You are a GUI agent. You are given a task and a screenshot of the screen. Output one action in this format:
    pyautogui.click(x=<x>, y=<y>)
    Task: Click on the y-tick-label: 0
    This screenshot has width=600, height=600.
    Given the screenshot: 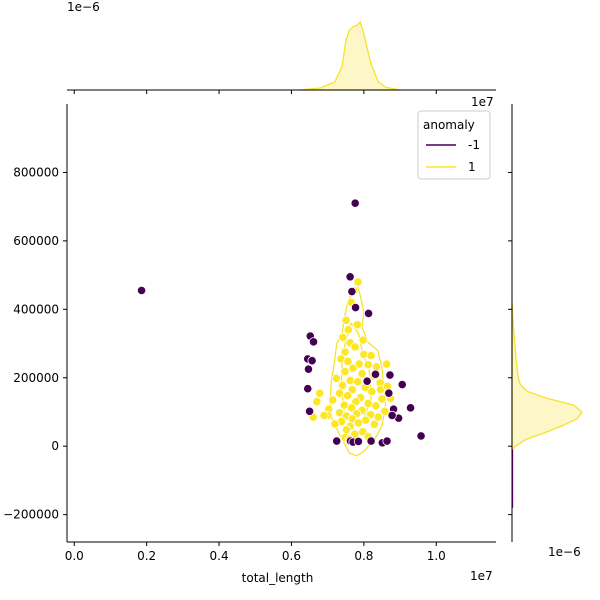 What is the action you would take?
    pyautogui.click(x=55, y=446)
    